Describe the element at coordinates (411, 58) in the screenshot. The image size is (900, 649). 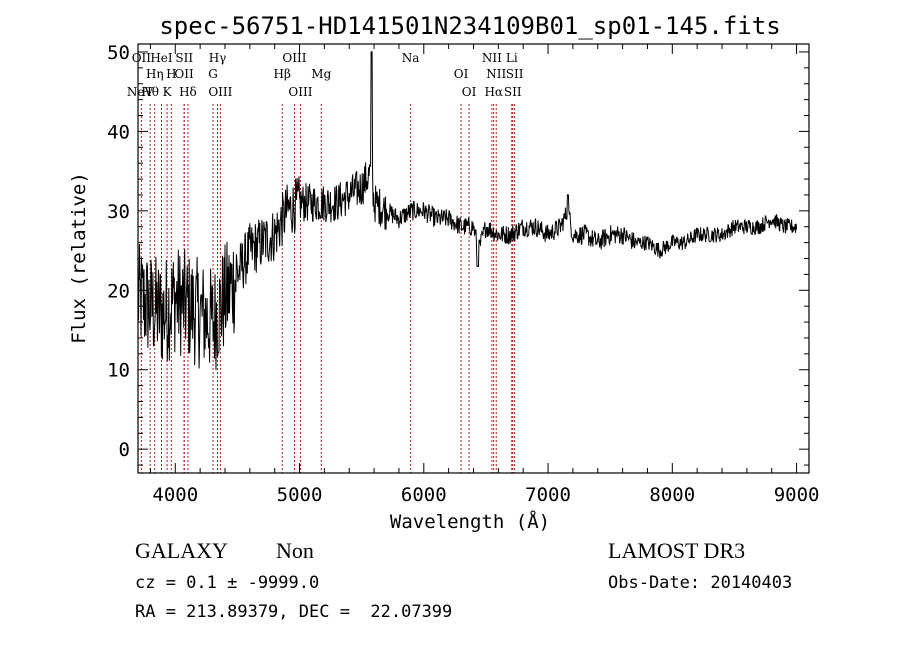
I see `spectral-line-label: Na` at that location.